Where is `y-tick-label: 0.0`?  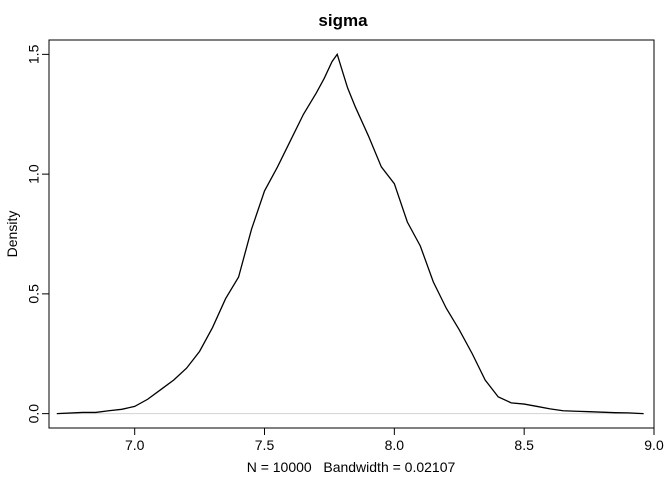 y-tick-label: 0.0 is located at coordinates (34, 414).